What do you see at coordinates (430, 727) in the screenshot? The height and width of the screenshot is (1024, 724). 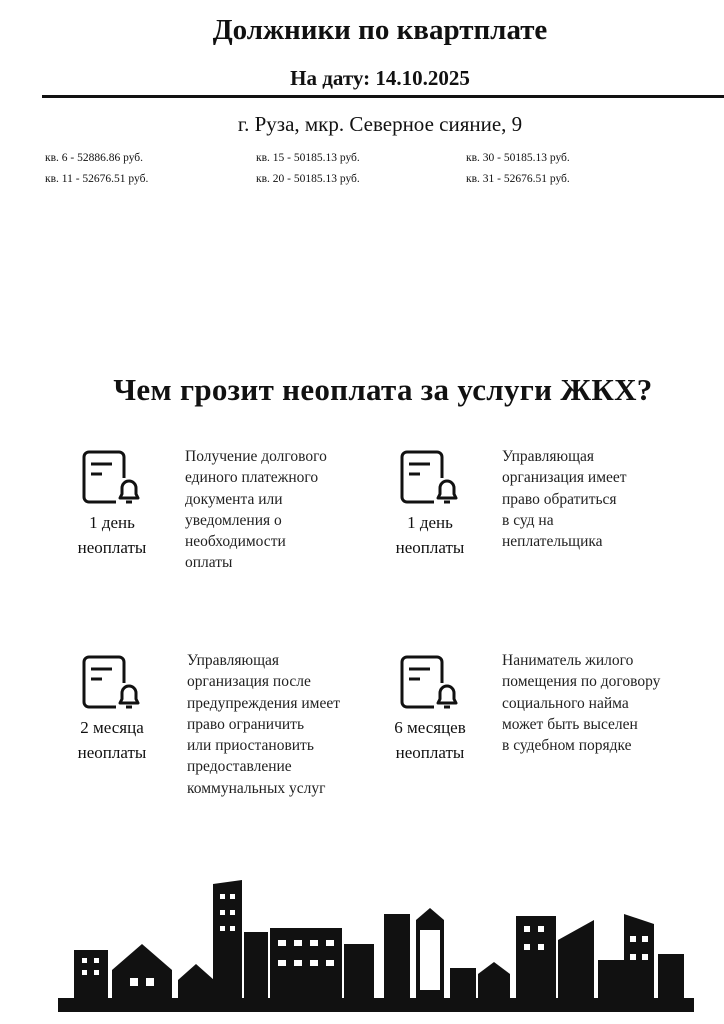 I see `period-label: 6 месяцев` at bounding box center [430, 727].